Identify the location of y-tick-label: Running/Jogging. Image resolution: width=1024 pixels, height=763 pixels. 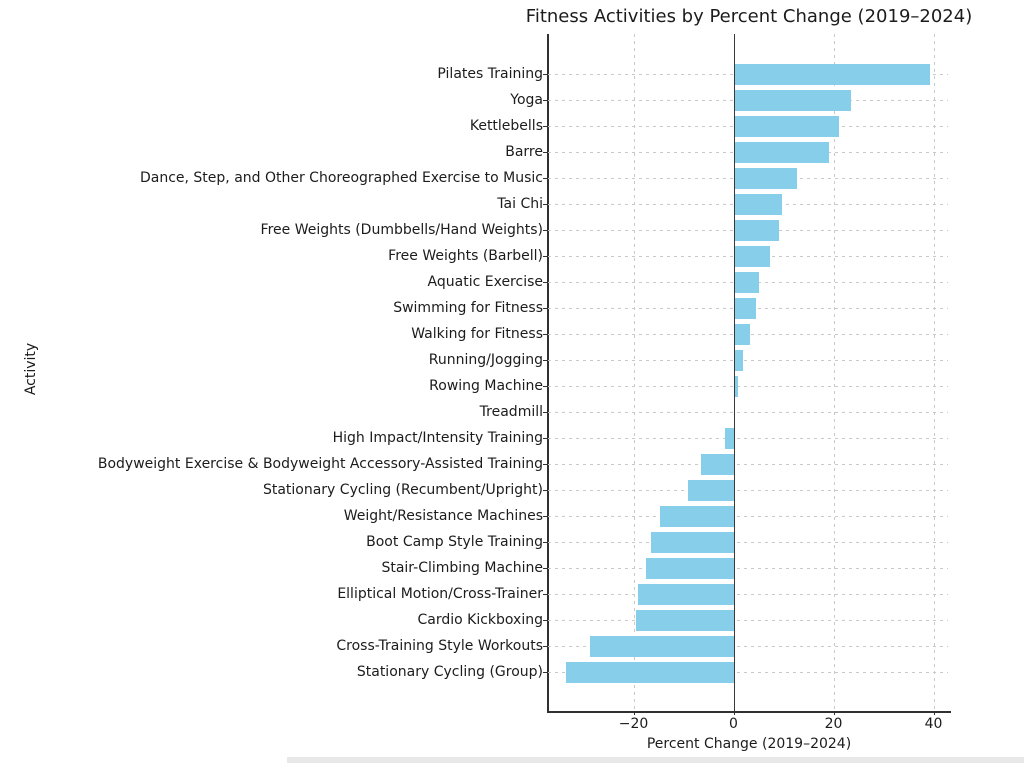
(485, 360).